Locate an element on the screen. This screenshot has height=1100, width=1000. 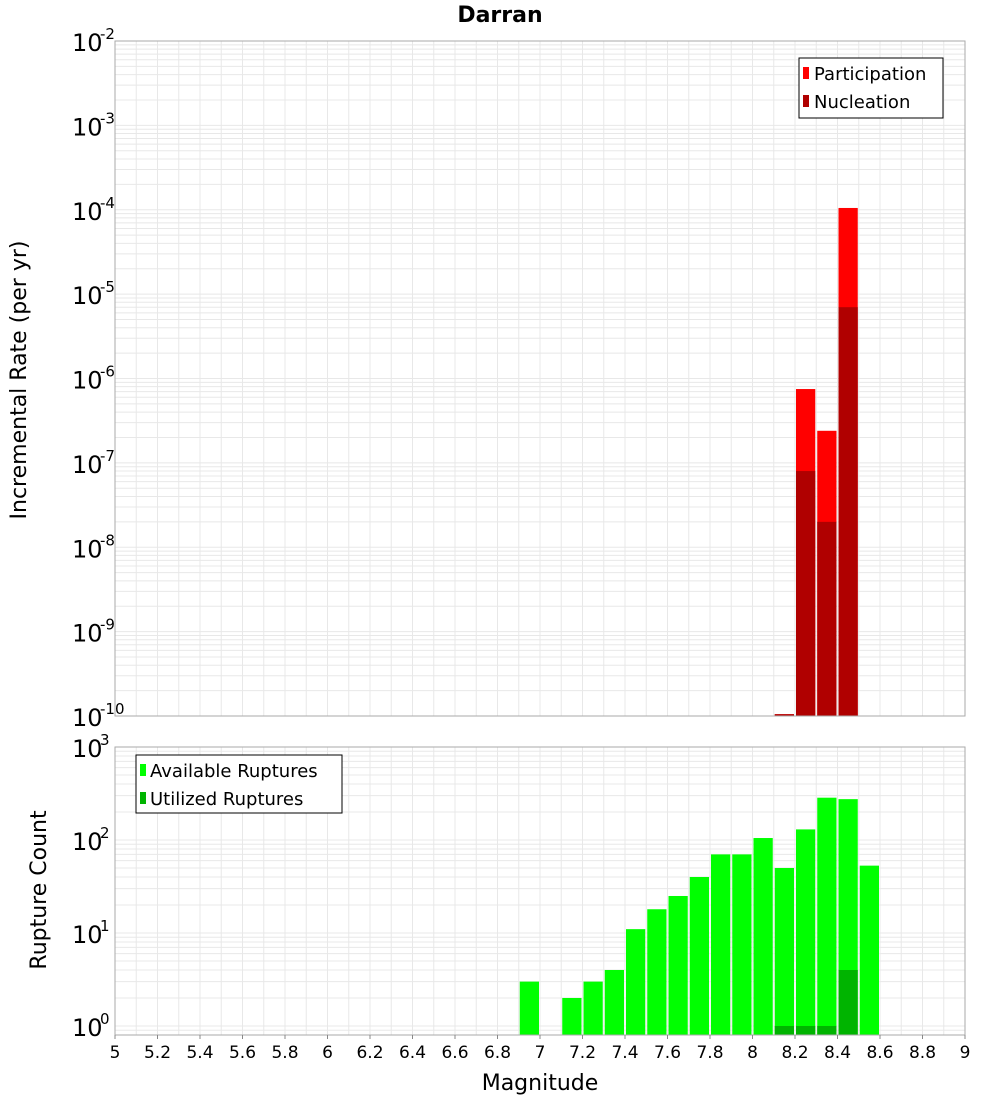
x-tick-label: 6 is located at coordinates (327, 1053).